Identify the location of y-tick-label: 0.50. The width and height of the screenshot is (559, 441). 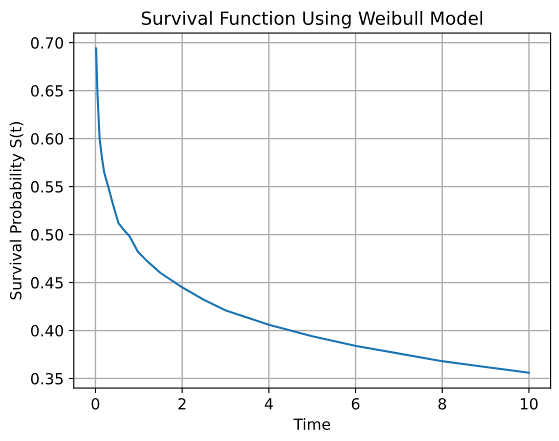
(47, 235).